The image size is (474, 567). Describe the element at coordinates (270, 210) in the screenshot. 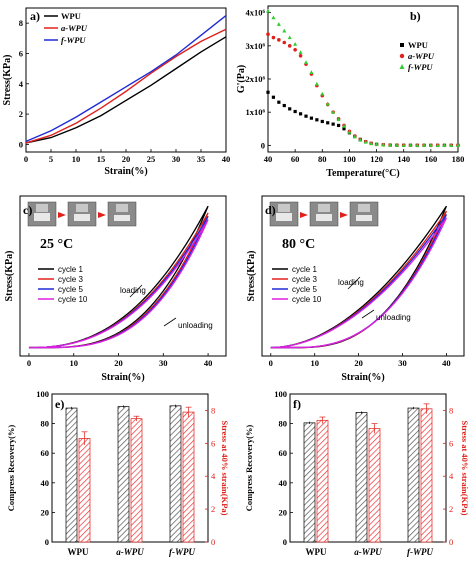

I see `panel-label: d)` at that location.